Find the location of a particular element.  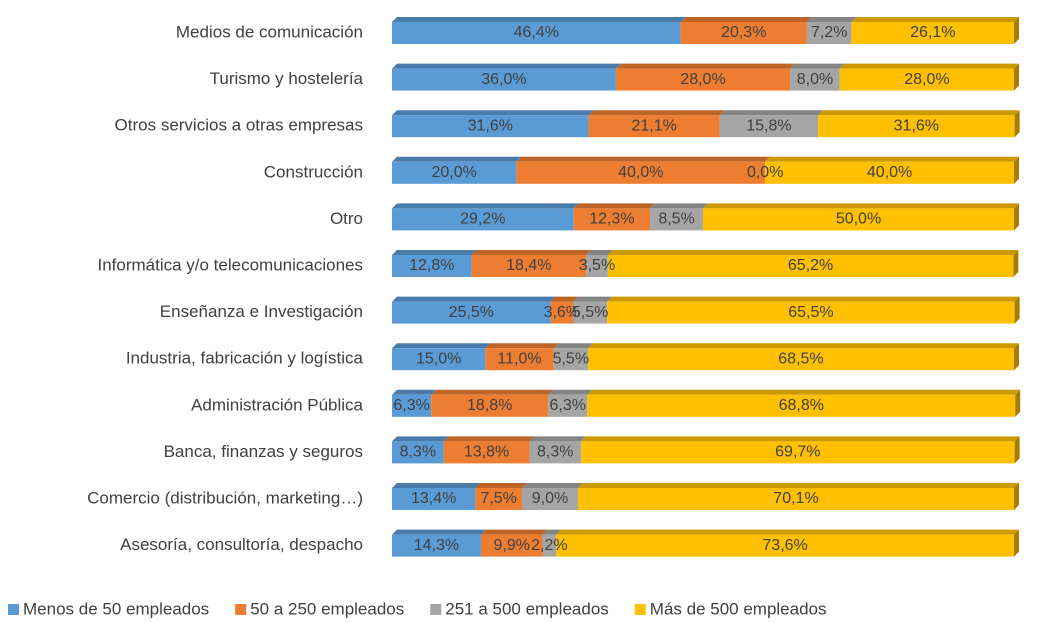

data-label: 7,2% is located at coordinates (829, 32).